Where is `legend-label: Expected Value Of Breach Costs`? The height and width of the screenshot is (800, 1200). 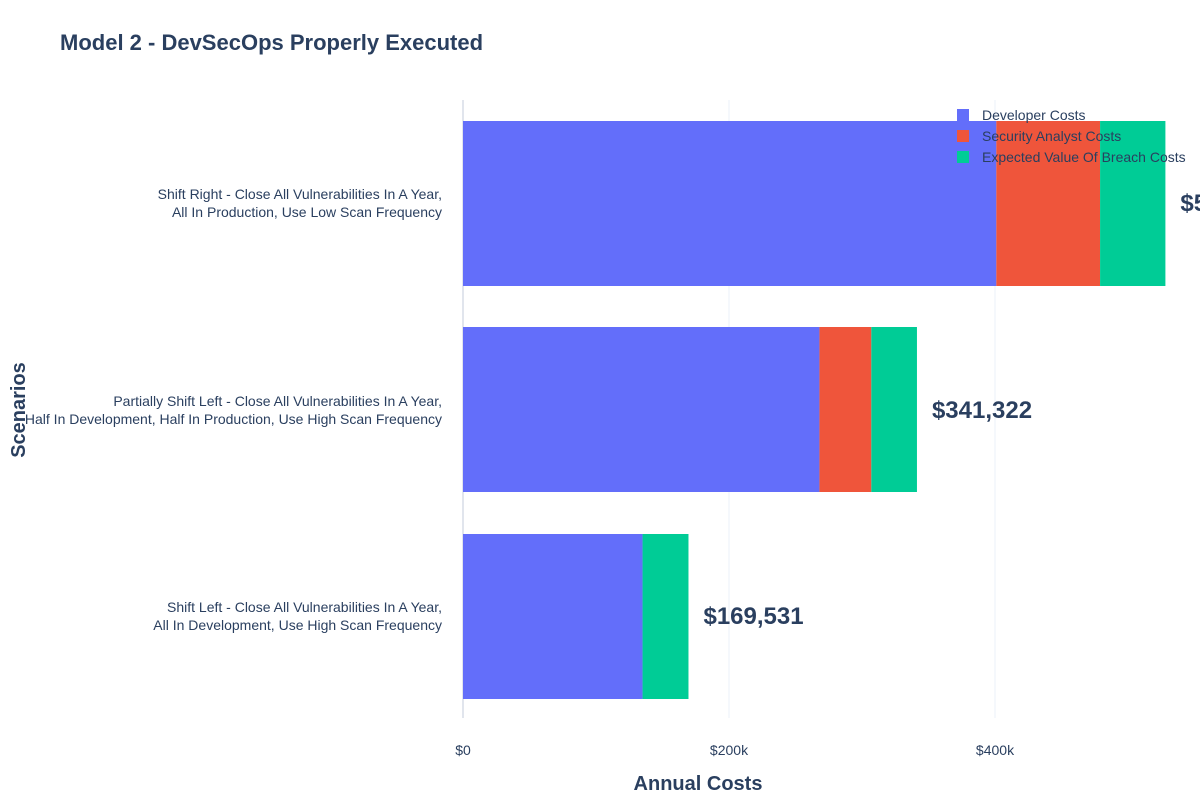 legend-label: Expected Value Of Breach Costs is located at coordinates (1084, 157).